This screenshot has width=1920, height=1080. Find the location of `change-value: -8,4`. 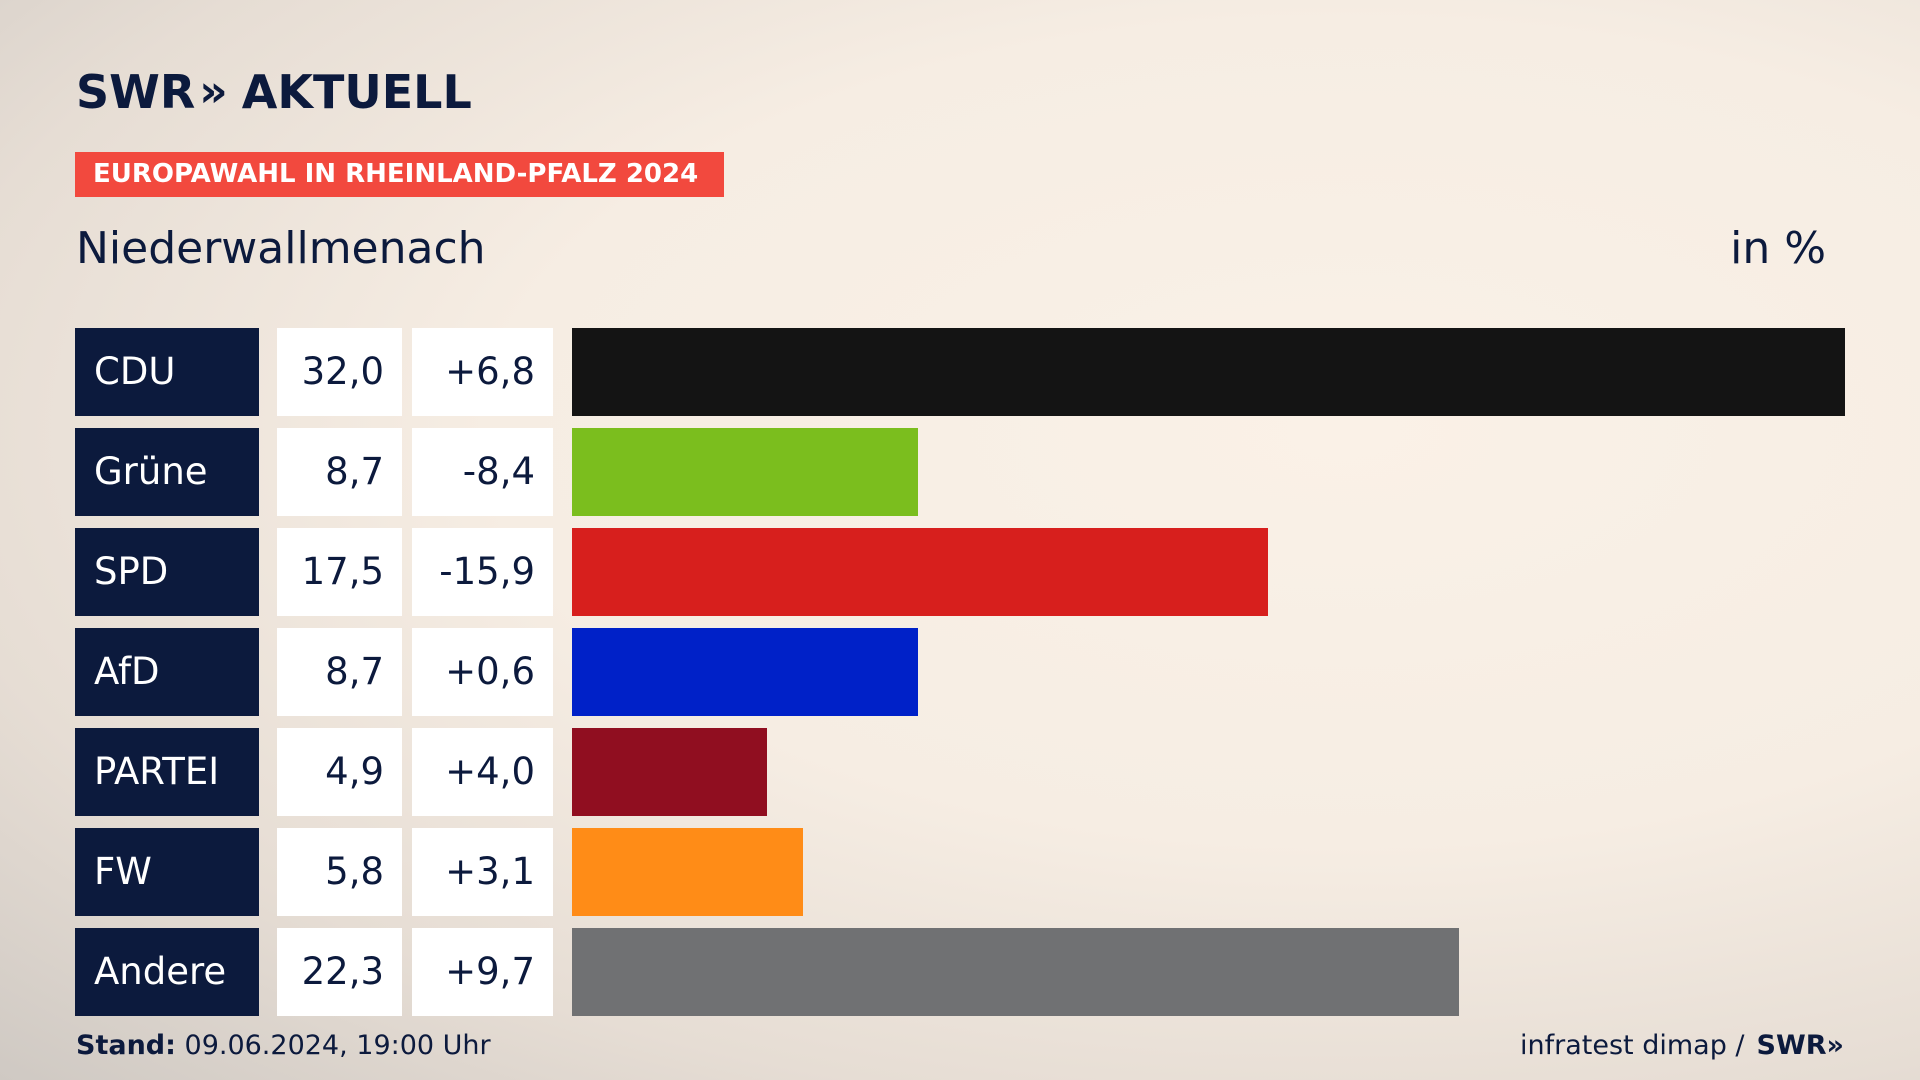

change-value: -8,4 is located at coordinates (482, 472).